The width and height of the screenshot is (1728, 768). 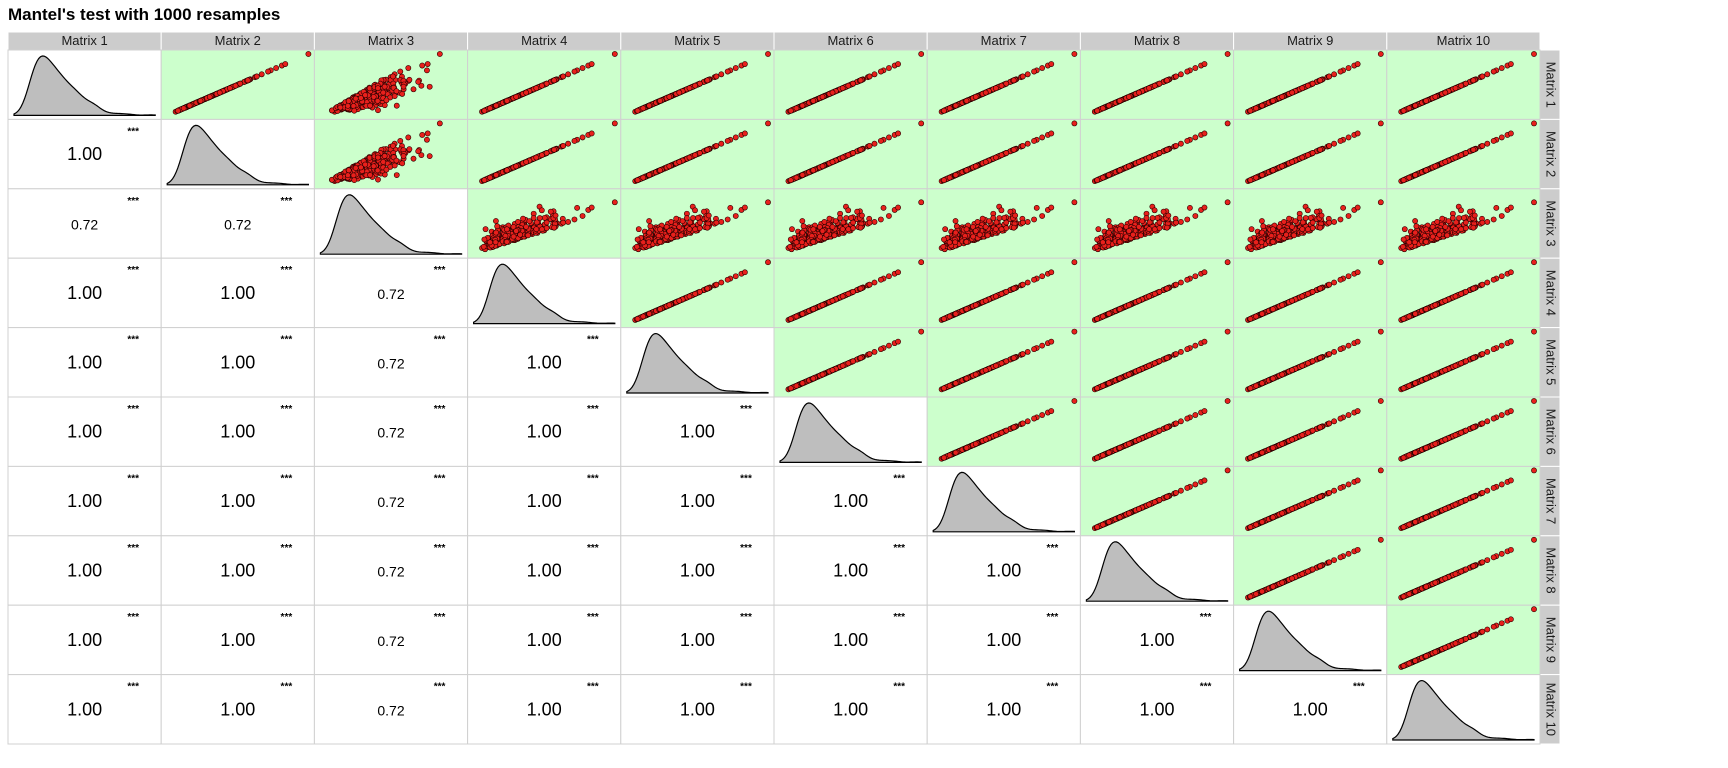 I want to click on row-strip-label: Matrix 1, so click(x=1551, y=85).